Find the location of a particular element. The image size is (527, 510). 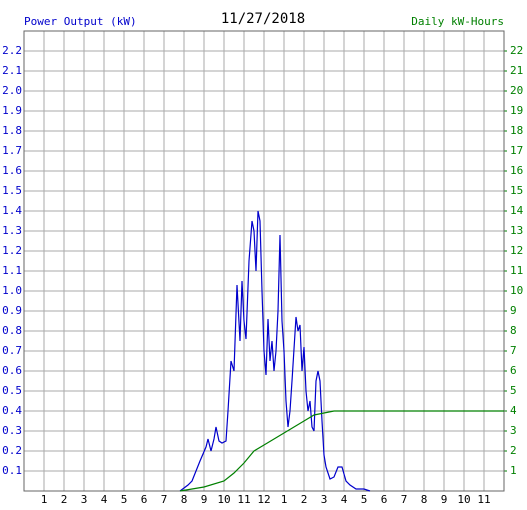

y-tick-label: 0.5 is located at coordinates (12, 390).